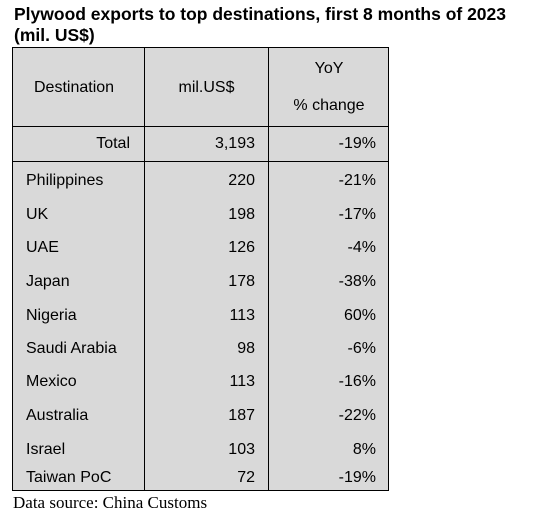 This screenshot has height=527, width=549. Describe the element at coordinates (241, 214) in the screenshot. I see `row-value: 198` at that location.